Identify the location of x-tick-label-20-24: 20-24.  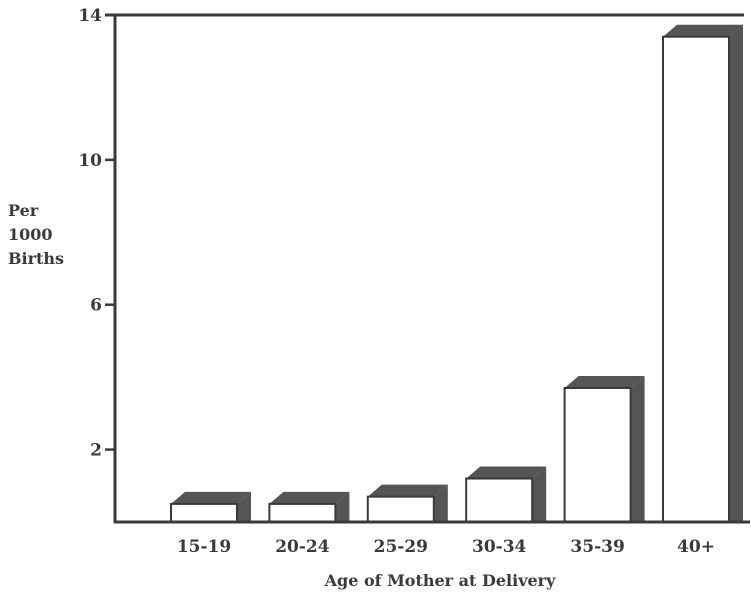
(302, 547).